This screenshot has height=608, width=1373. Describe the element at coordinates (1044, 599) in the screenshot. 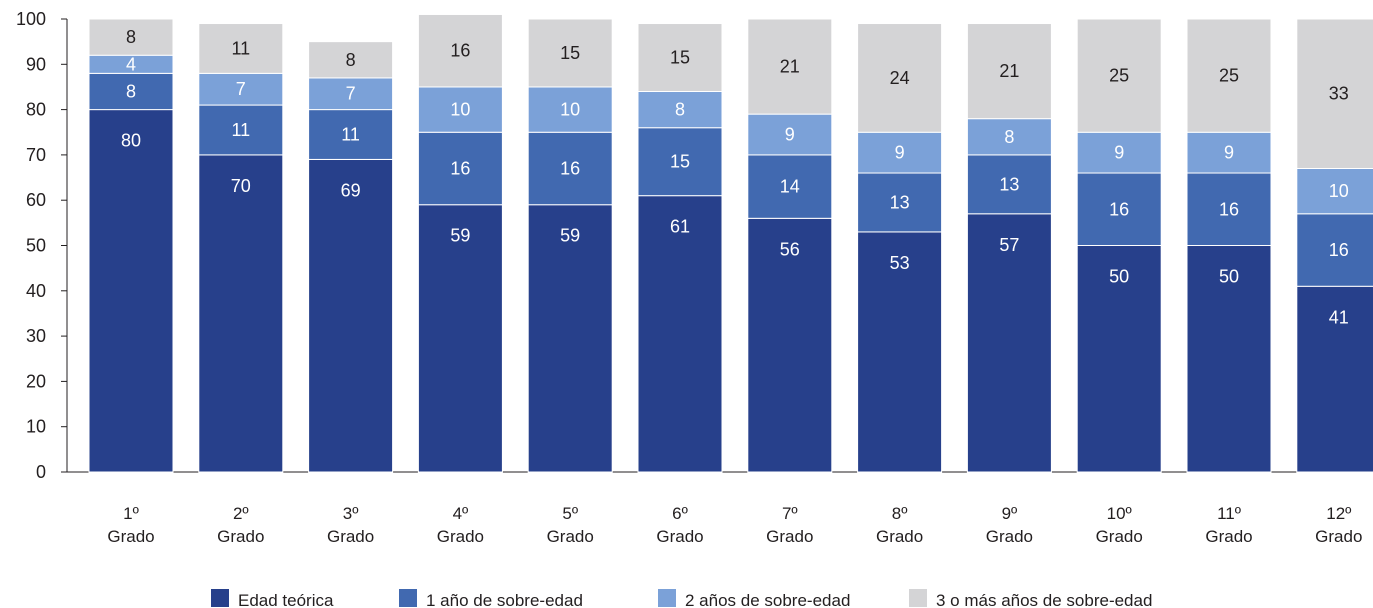

I see `legend-label: 3 o más años de sobre-edad` at that location.